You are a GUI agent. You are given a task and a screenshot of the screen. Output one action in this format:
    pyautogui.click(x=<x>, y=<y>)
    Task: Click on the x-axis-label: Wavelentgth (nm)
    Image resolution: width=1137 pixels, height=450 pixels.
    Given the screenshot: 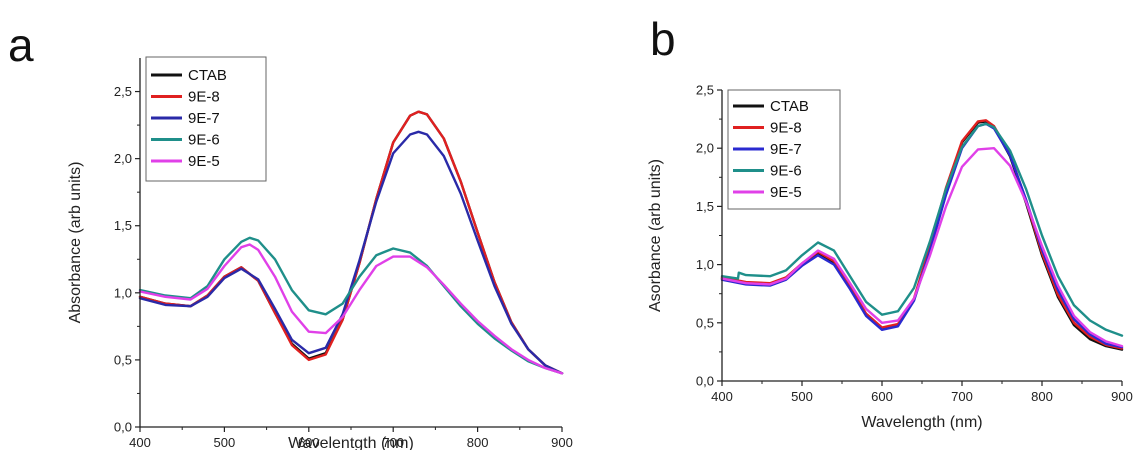 What is the action you would take?
    pyautogui.click(x=351, y=442)
    